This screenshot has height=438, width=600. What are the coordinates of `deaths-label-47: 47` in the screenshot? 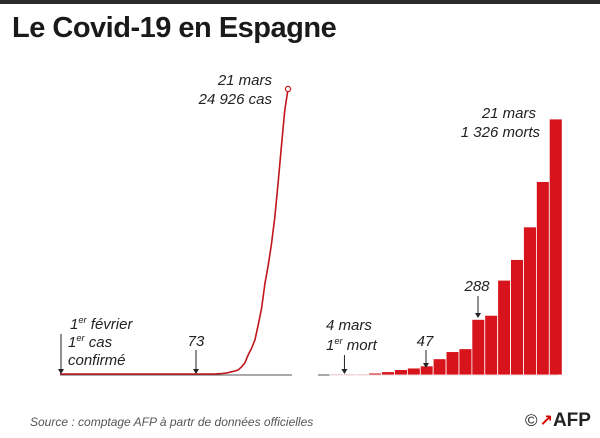 It's located at (425, 341).